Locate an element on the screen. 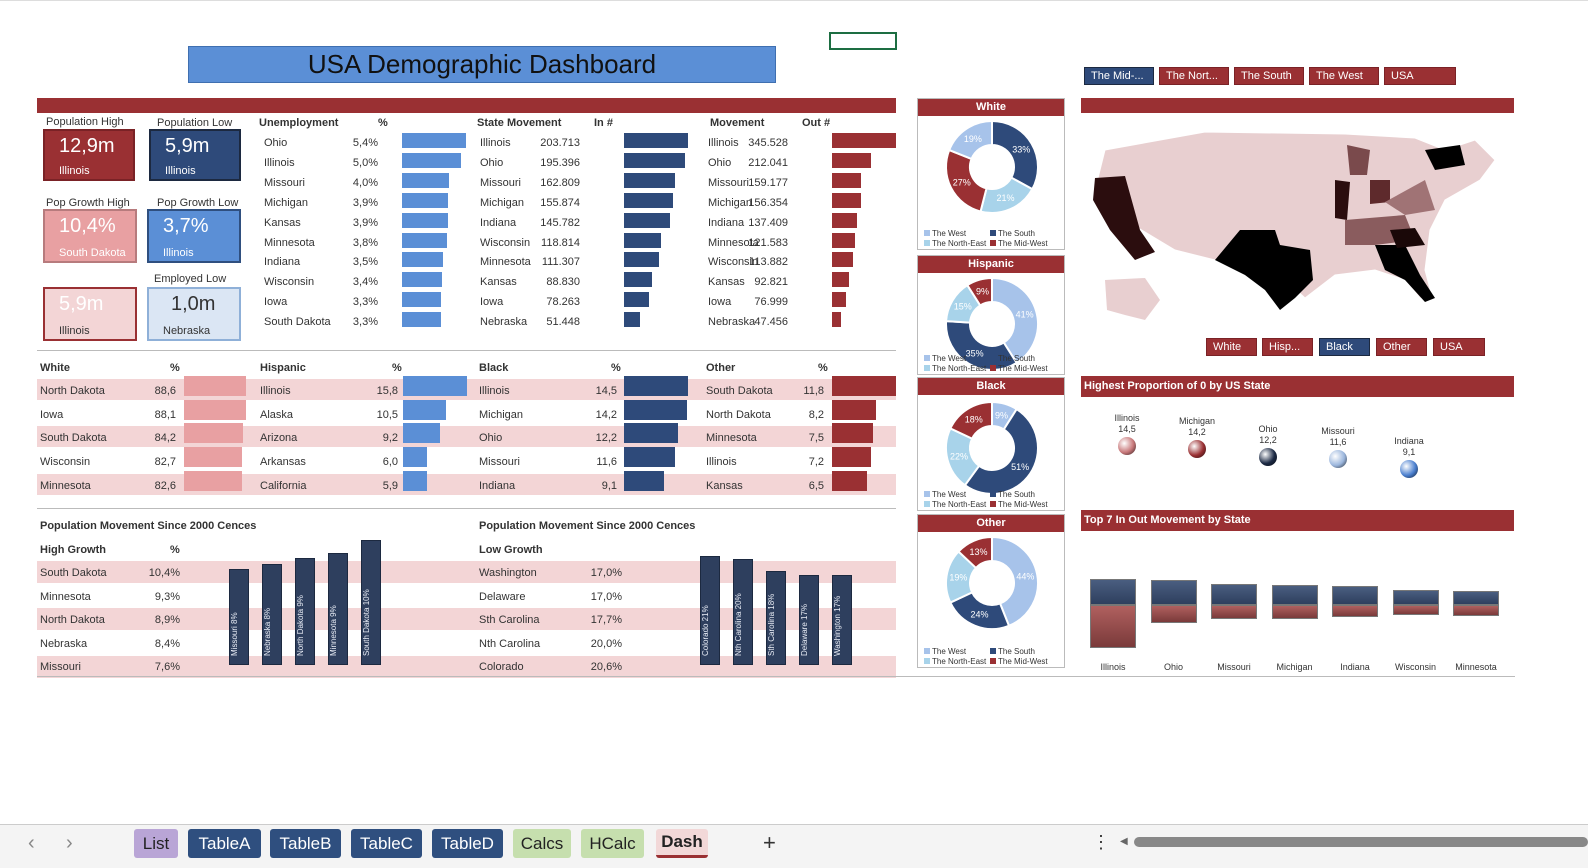 The width and height of the screenshot is (1588, 868). selected-cell is located at coordinates (863, 41).